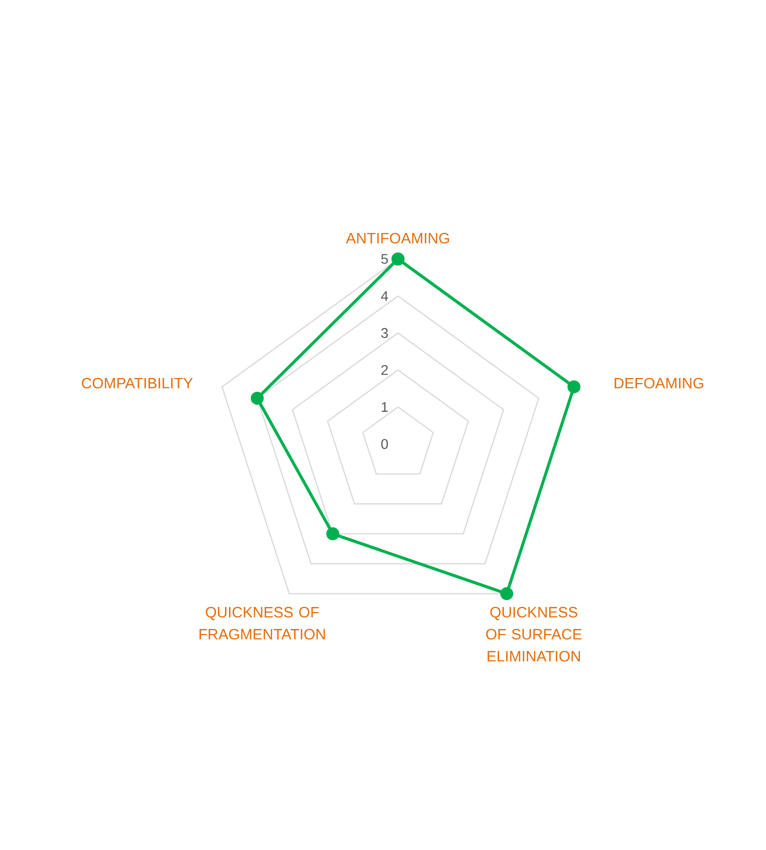 The width and height of the screenshot is (766, 850). I want to click on spoke-label: ANTIFOAMING, so click(397, 238).